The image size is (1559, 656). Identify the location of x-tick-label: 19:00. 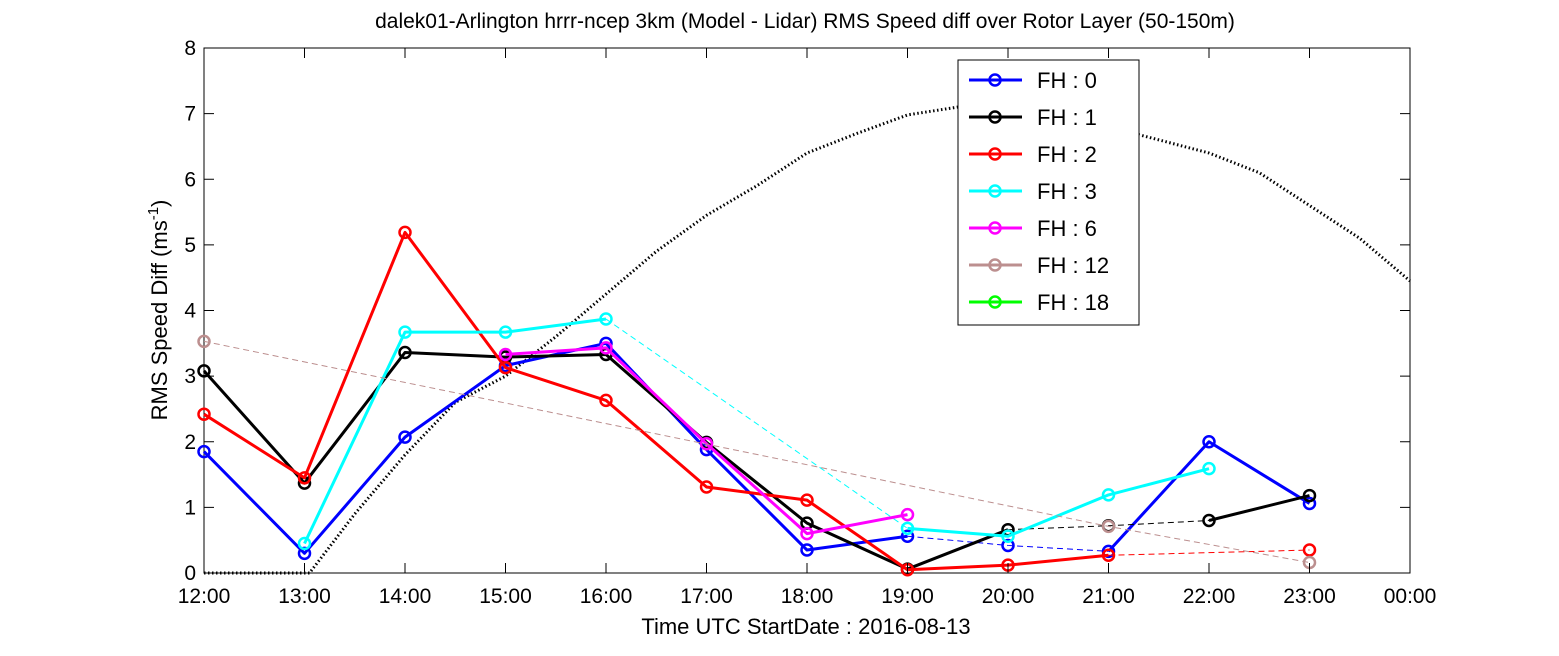
(907, 596).